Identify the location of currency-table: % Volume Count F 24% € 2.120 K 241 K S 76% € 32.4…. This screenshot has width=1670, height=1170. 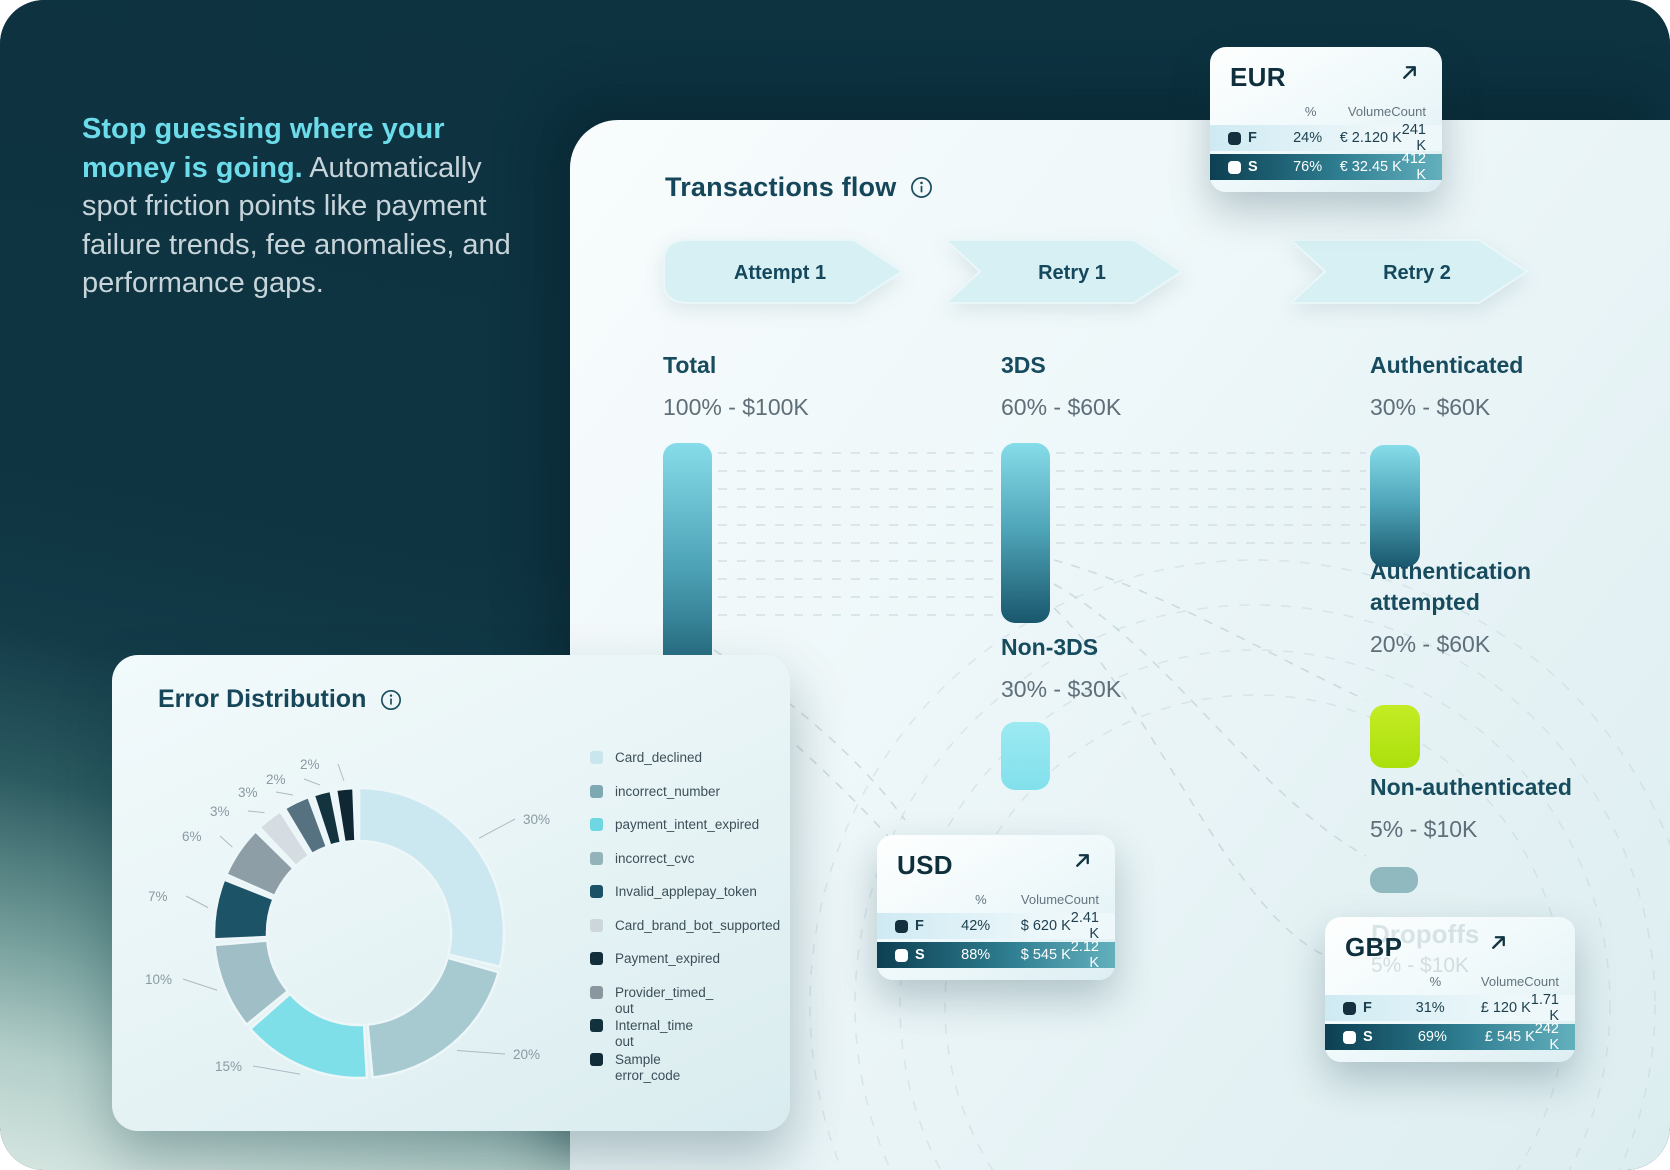
(1326, 142).